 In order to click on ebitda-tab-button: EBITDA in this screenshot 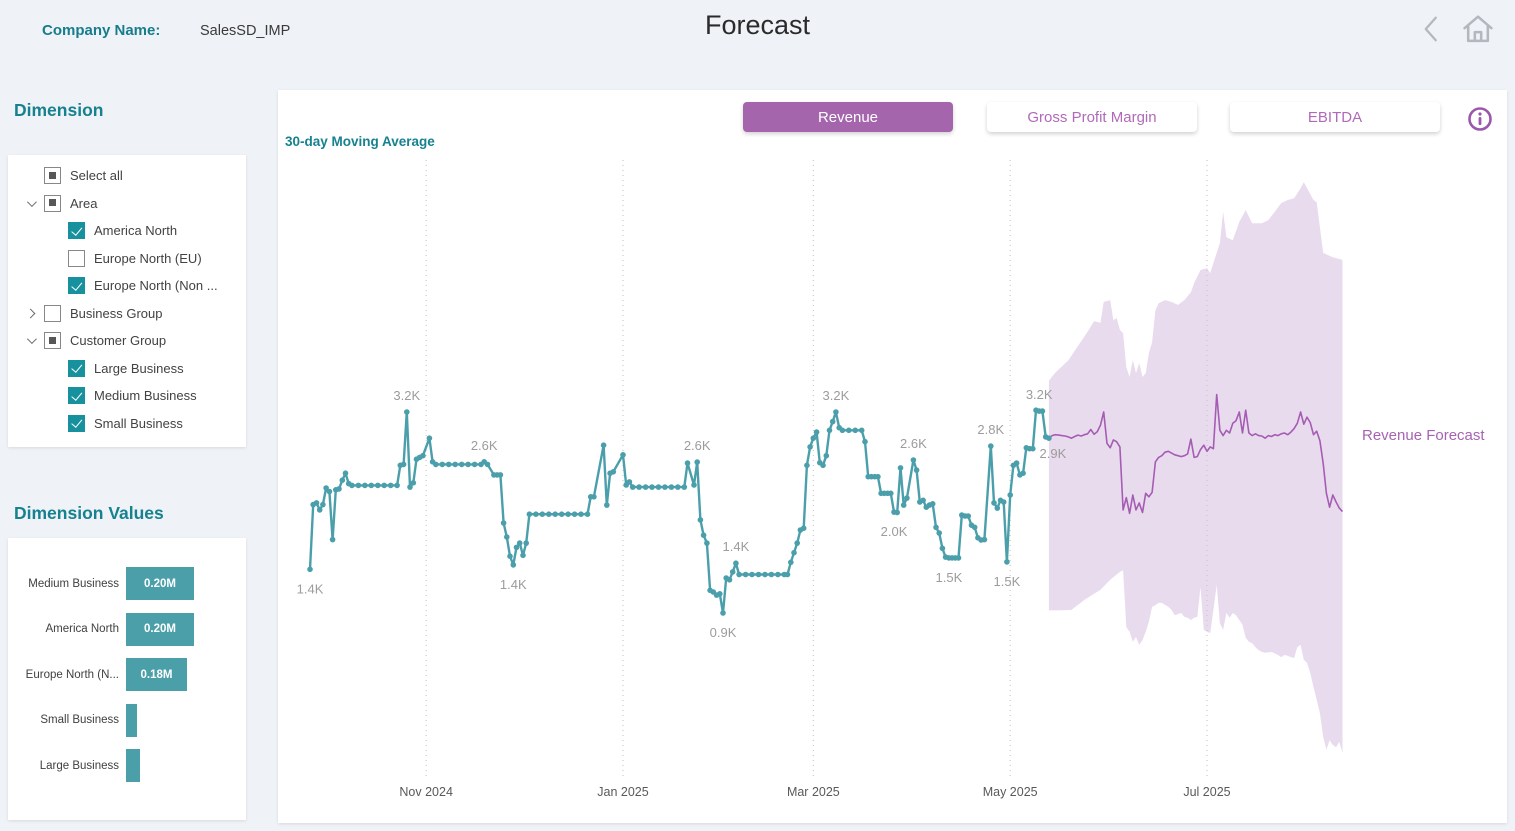, I will do `click(1335, 117)`.